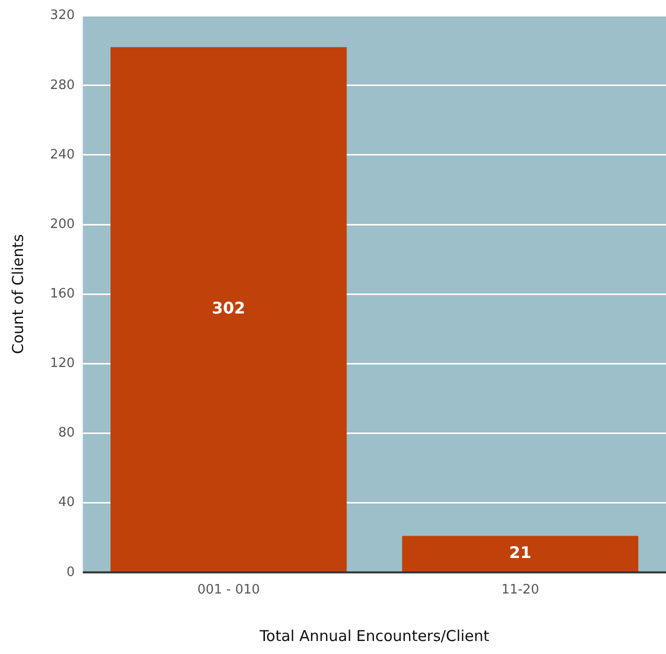 This screenshot has height=654, width=666. Describe the element at coordinates (520, 590) in the screenshot. I see `x-tick-label: 11-20` at that location.